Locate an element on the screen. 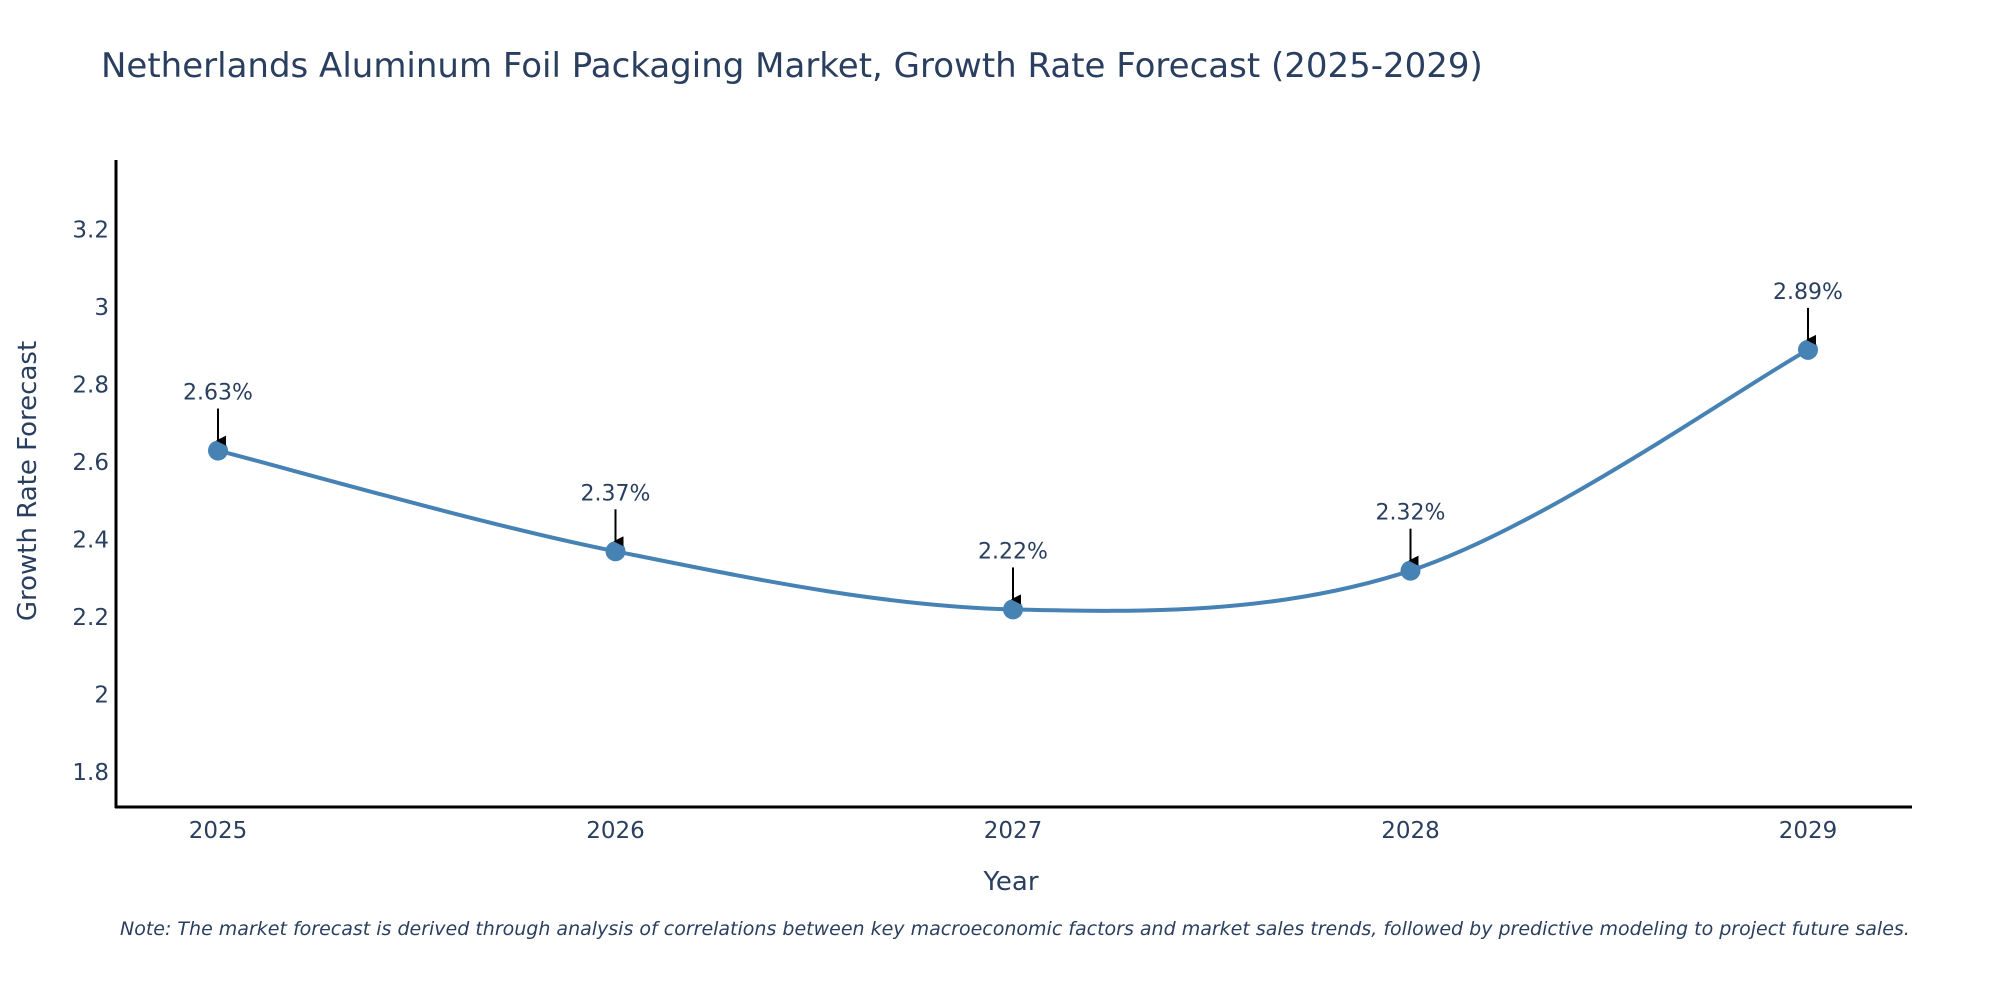  y-tick-label: 1.8 is located at coordinates (90, 773).